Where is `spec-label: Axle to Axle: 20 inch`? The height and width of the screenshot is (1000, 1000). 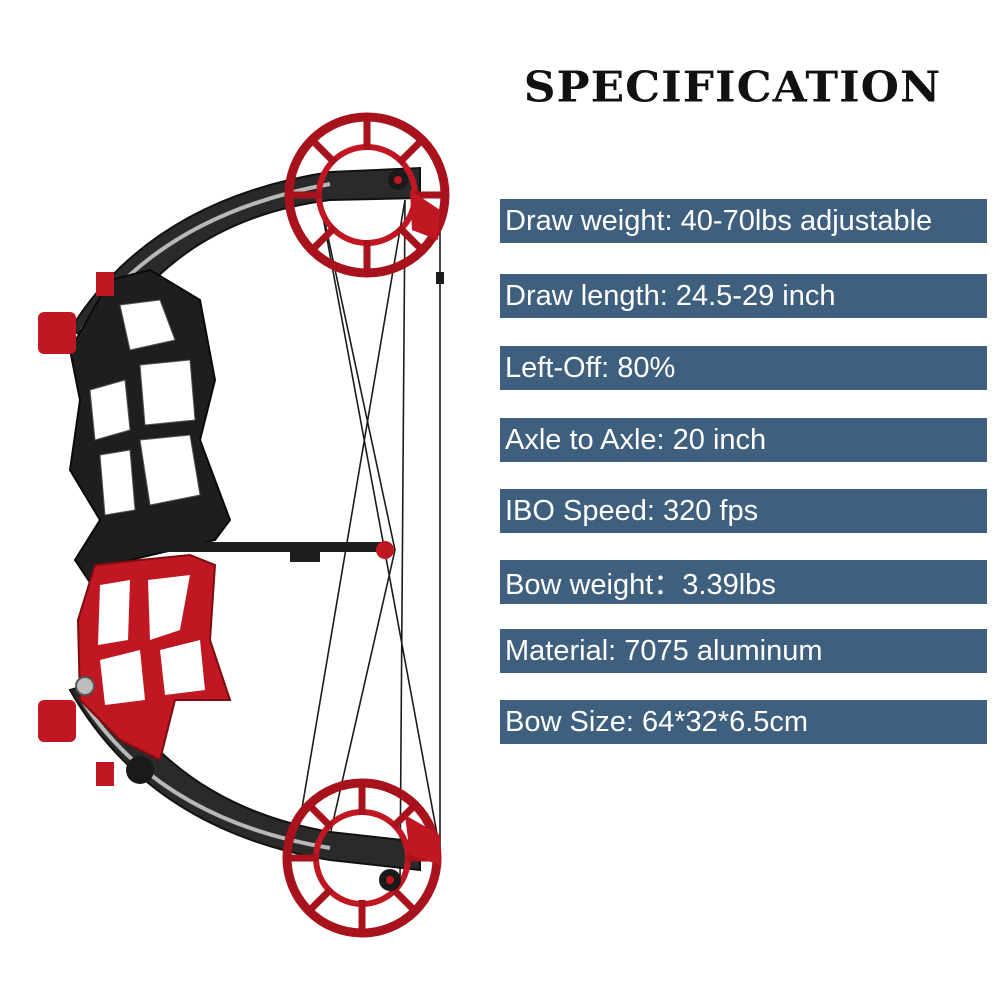 spec-label: Axle to Axle: 20 inch is located at coordinates (636, 439).